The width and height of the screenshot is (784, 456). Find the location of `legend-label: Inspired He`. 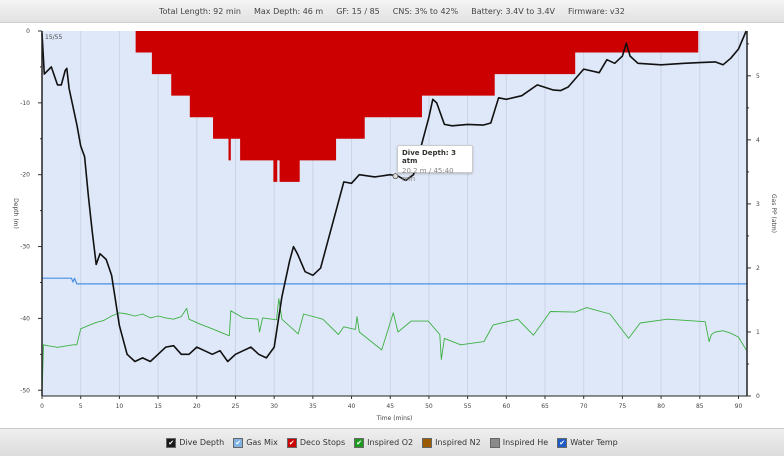

legend-label: Inspired He is located at coordinates (525, 442).